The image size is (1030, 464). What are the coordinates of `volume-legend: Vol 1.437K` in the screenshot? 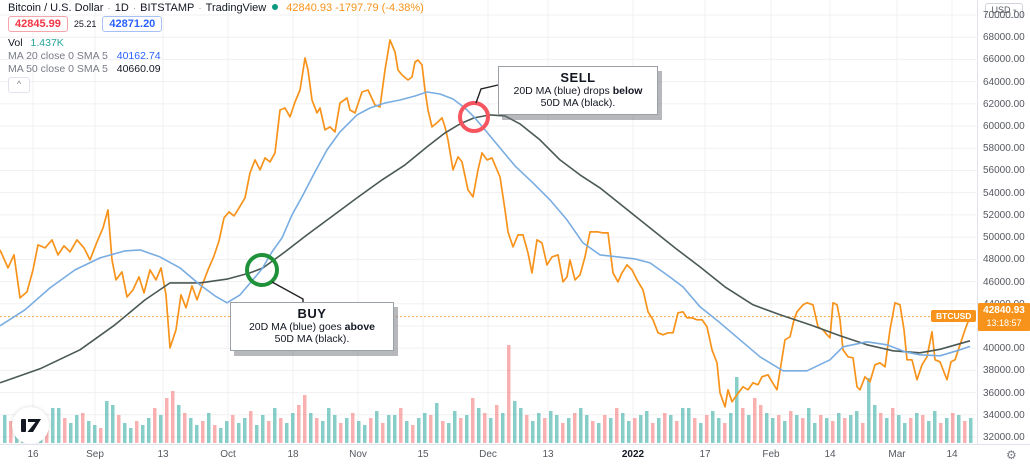 It's located at (36, 43).